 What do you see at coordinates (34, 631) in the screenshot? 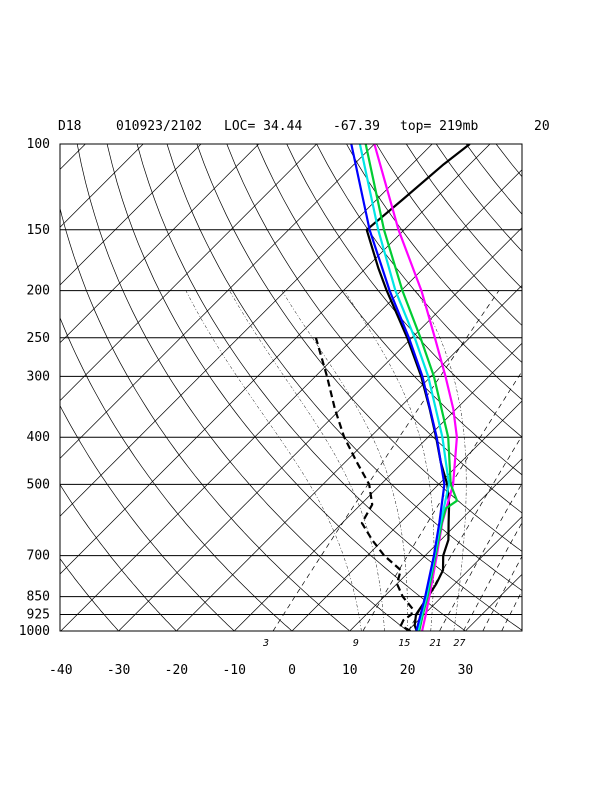
I see `pressure-tick-label: 1000` at bounding box center [34, 631].